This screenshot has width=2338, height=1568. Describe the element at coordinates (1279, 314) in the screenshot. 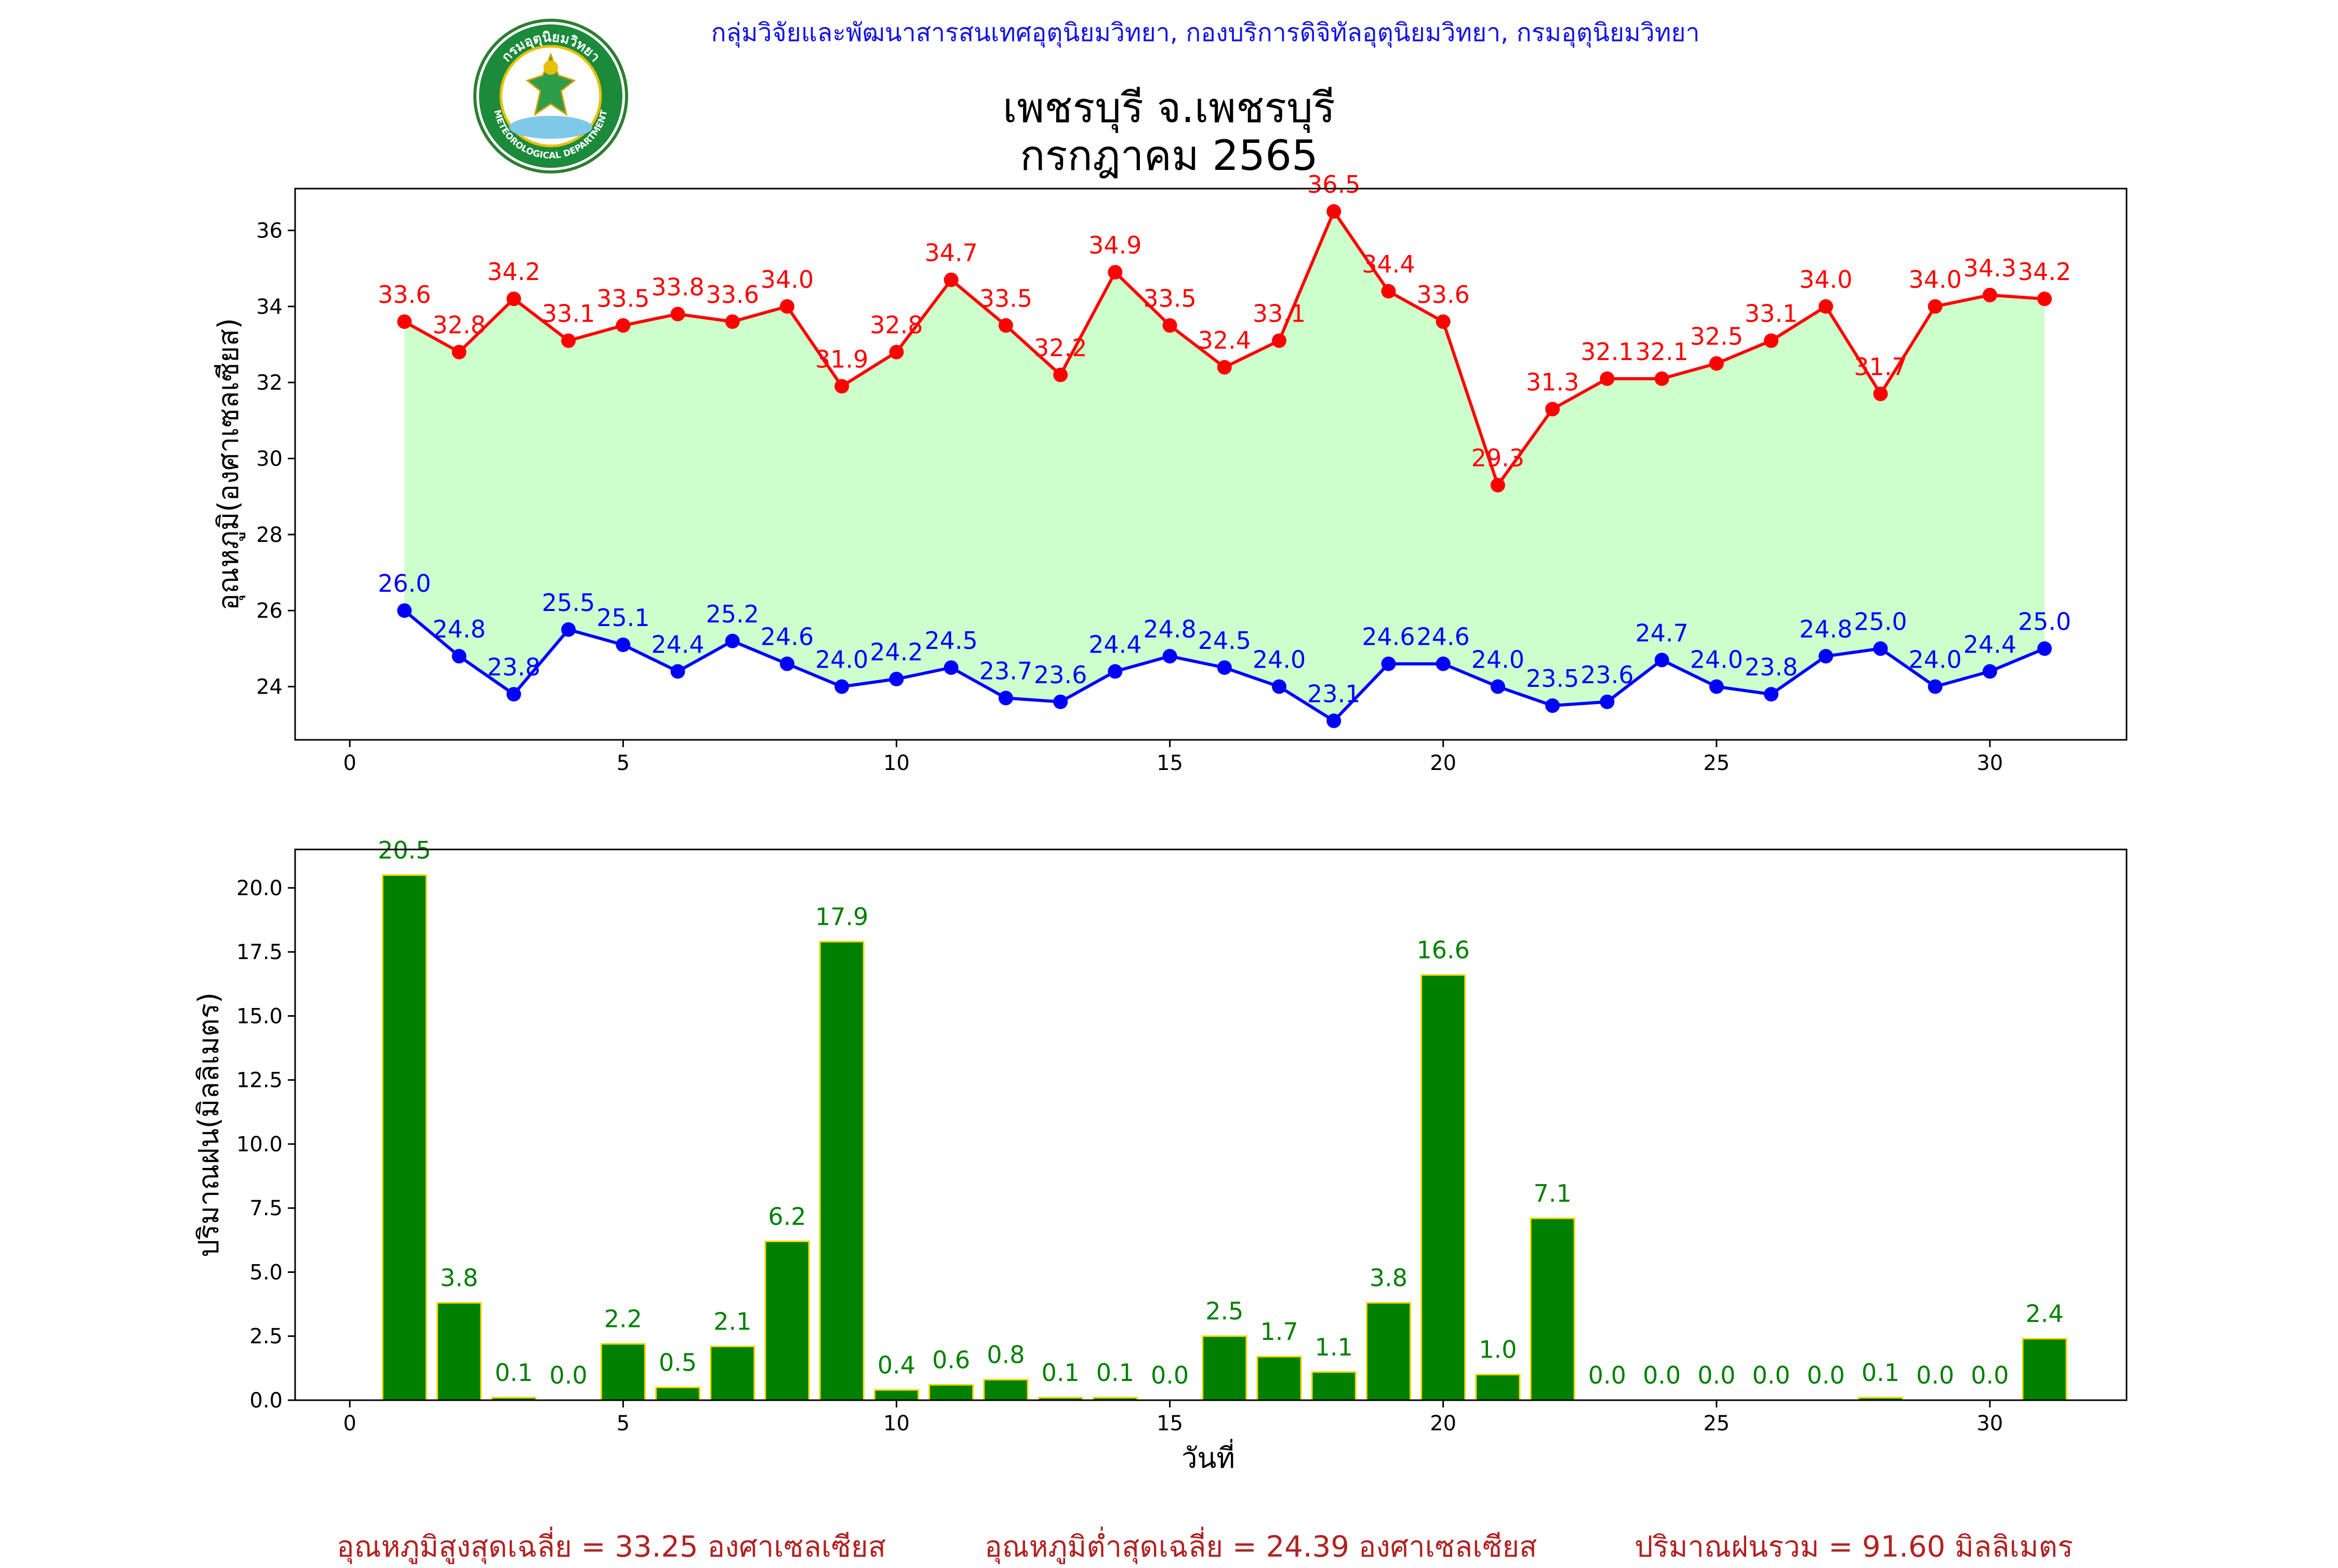

I see `max-temp-data-label: 33.1` at that location.